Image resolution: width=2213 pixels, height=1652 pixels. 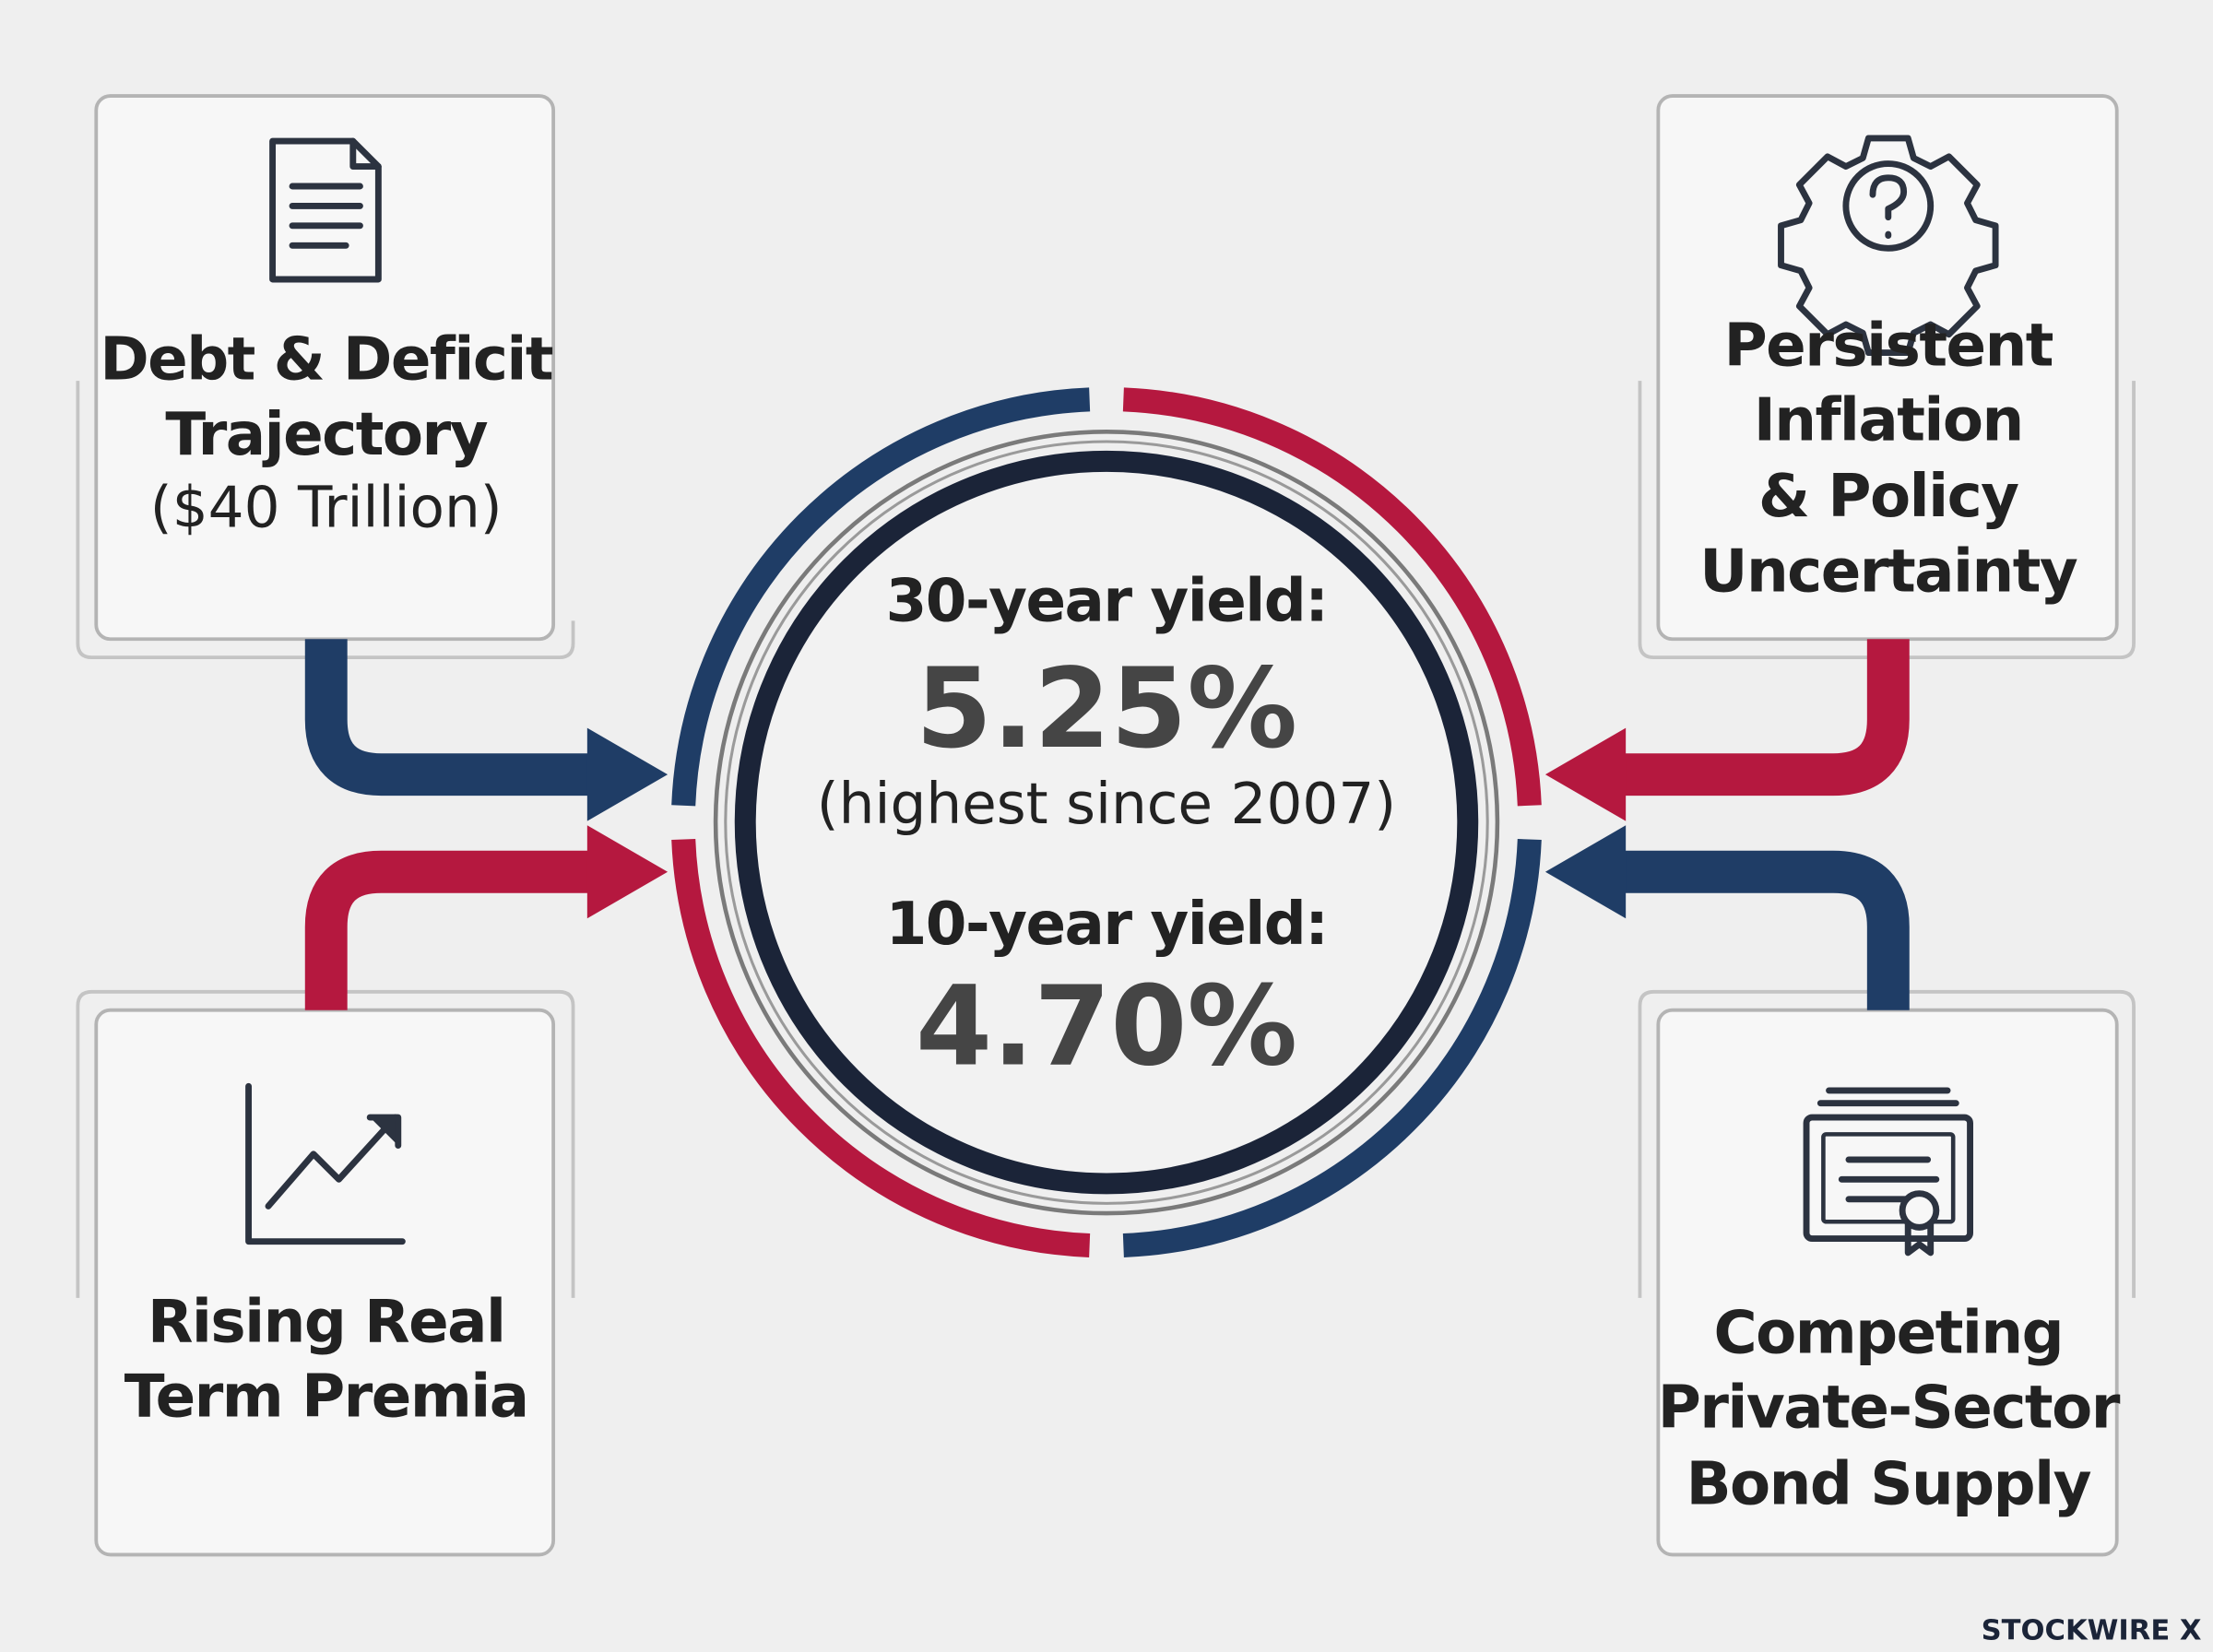 I want to click on node-label: Uncertainty, so click(x=1888, y=571).